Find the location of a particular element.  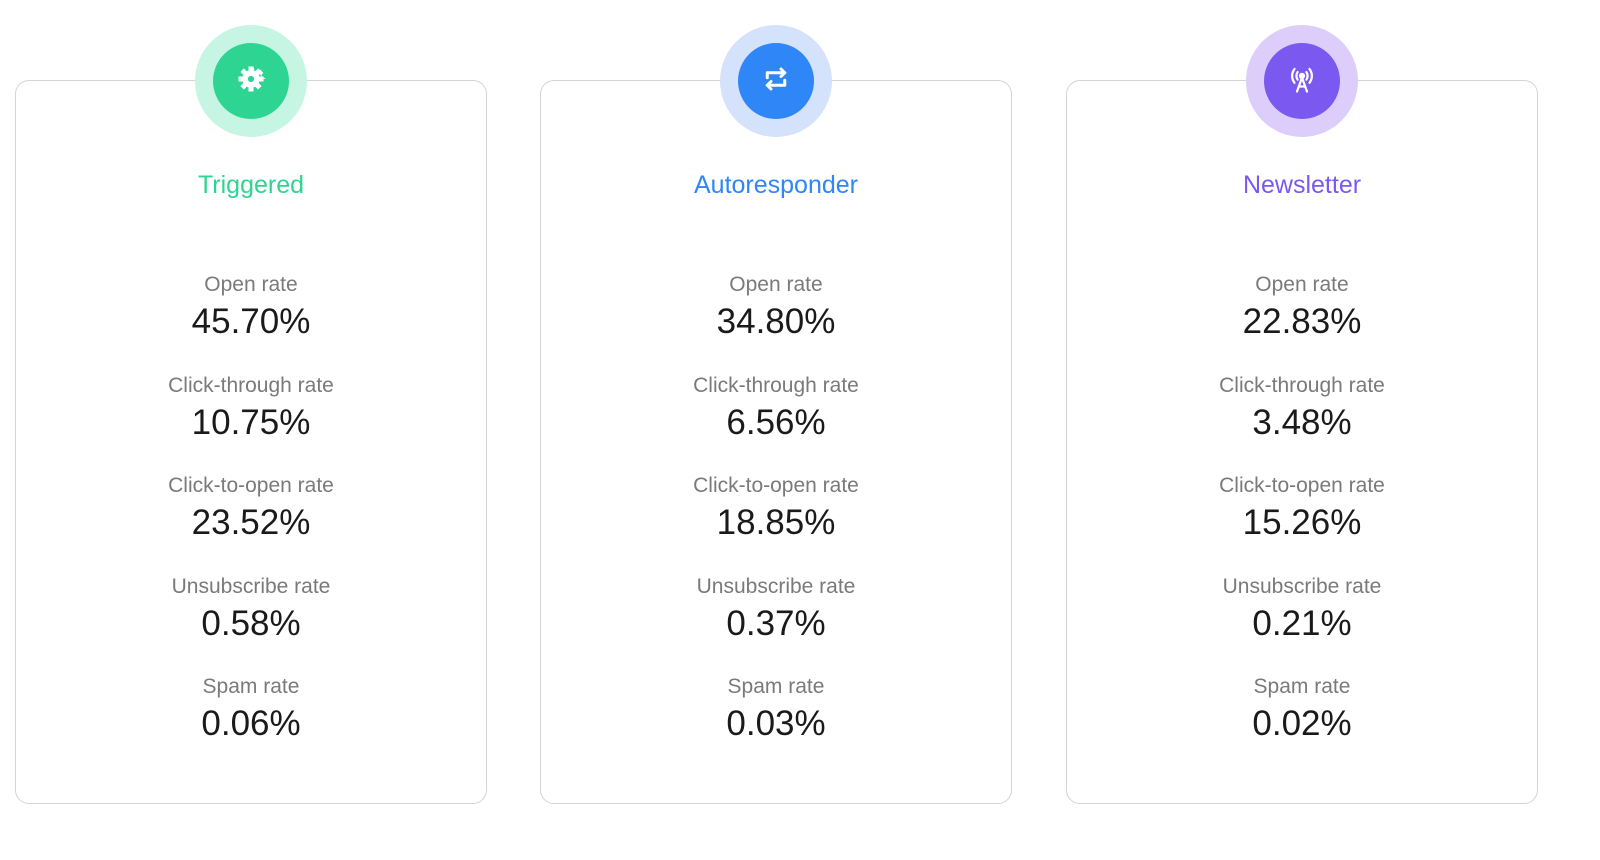

metric: Click-through rate 6.56% is located at coordinates (776, 422).